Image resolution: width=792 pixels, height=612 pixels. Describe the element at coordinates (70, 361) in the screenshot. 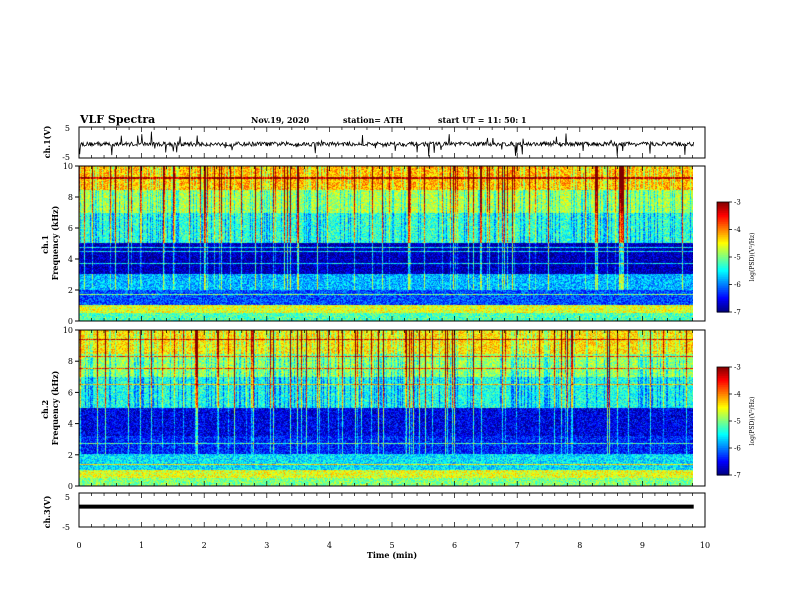

I see `ch2-spectrogram-ytick-label: 8` at that location.